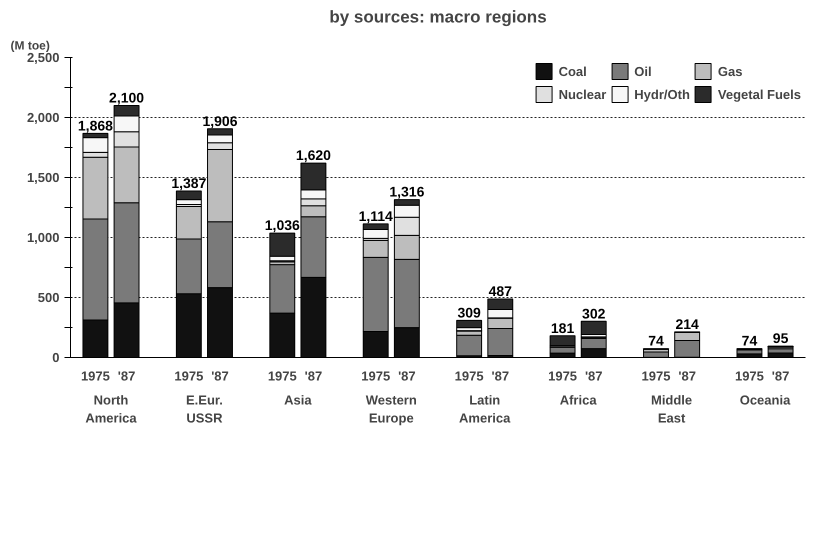 Image resolution: width=833 pixels, height=547 pixels. What do you see at coordinates (643, 71) in the screenshot?
I see `legend-label: Oil` at bounding box center [643, 71].